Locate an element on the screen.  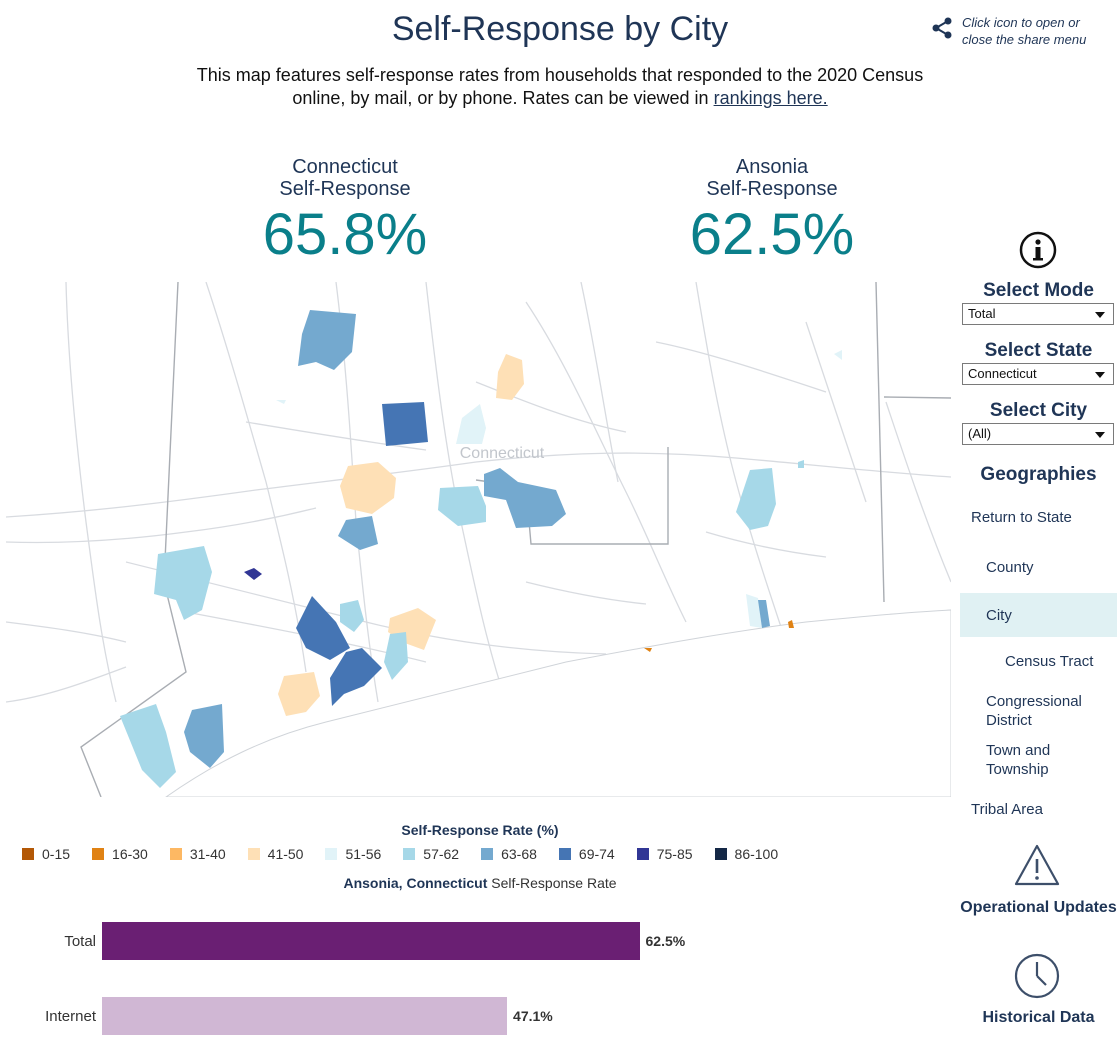
legend-item: 69-74 is located at coordinates (586, 854).